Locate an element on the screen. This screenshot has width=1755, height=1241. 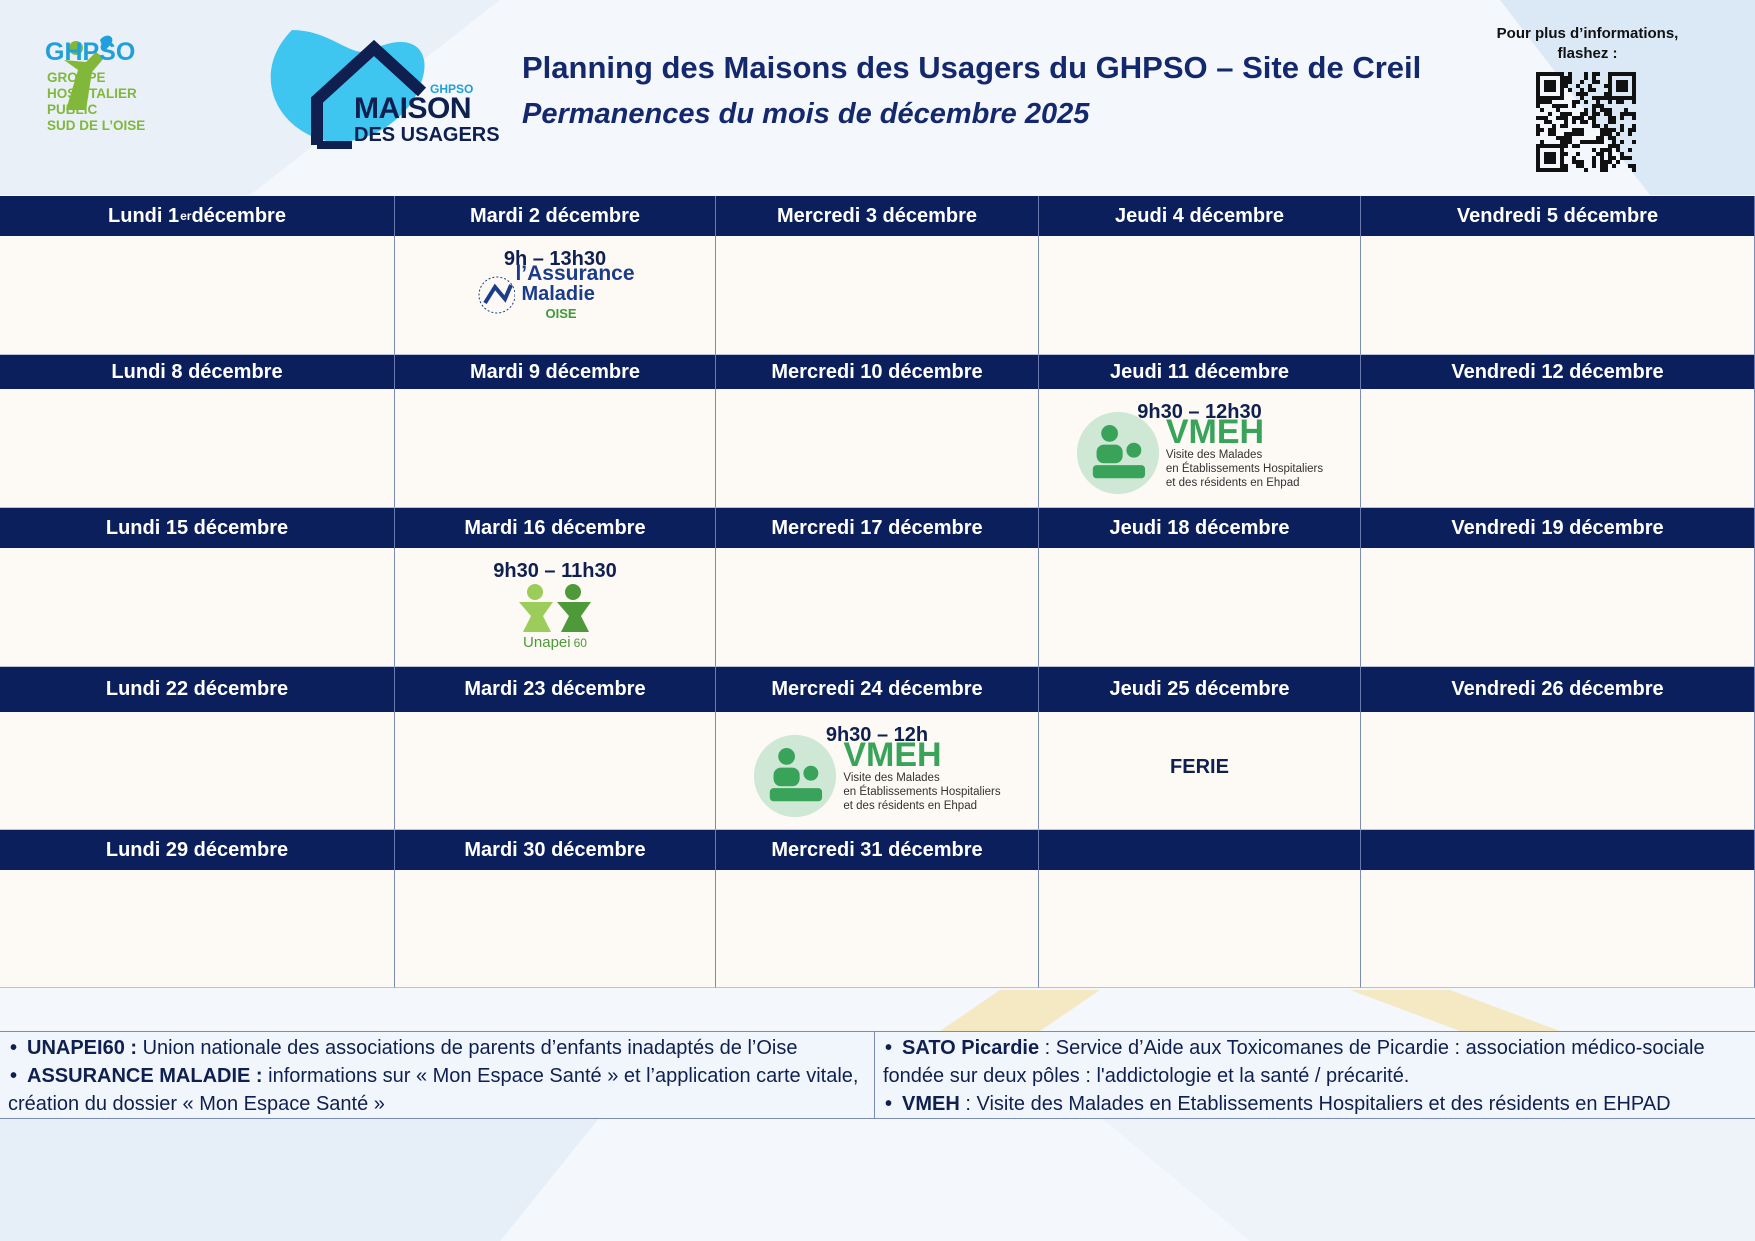
day-header: Jeudi 18 décembre is located at coordinates (1200, 528).